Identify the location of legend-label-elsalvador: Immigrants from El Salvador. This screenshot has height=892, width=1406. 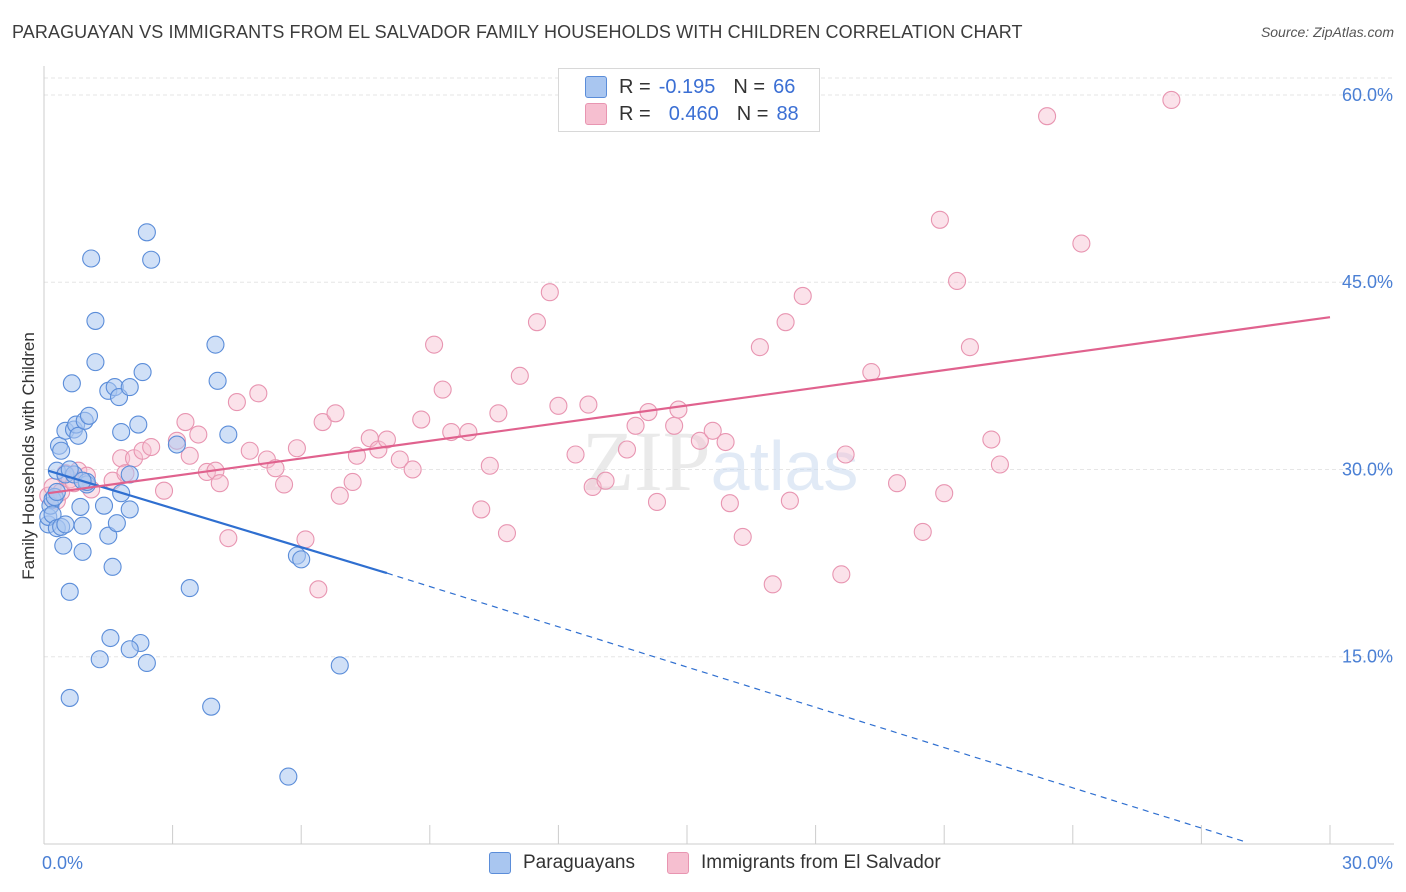
(821, 862).